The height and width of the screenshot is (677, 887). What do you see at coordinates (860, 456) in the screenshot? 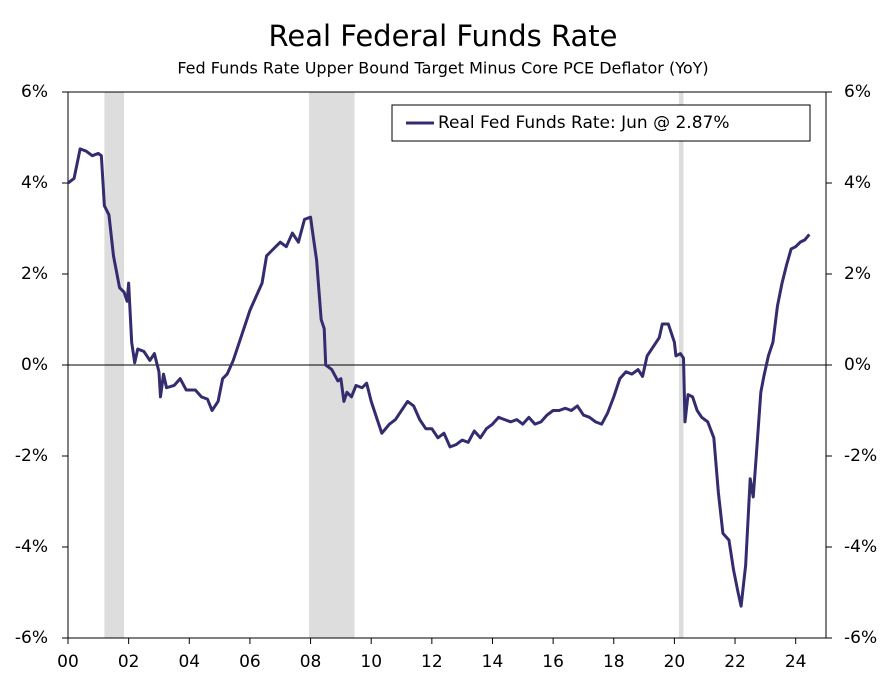
I see `y2-tick-label: -2%` at bounding box center [860, 456].